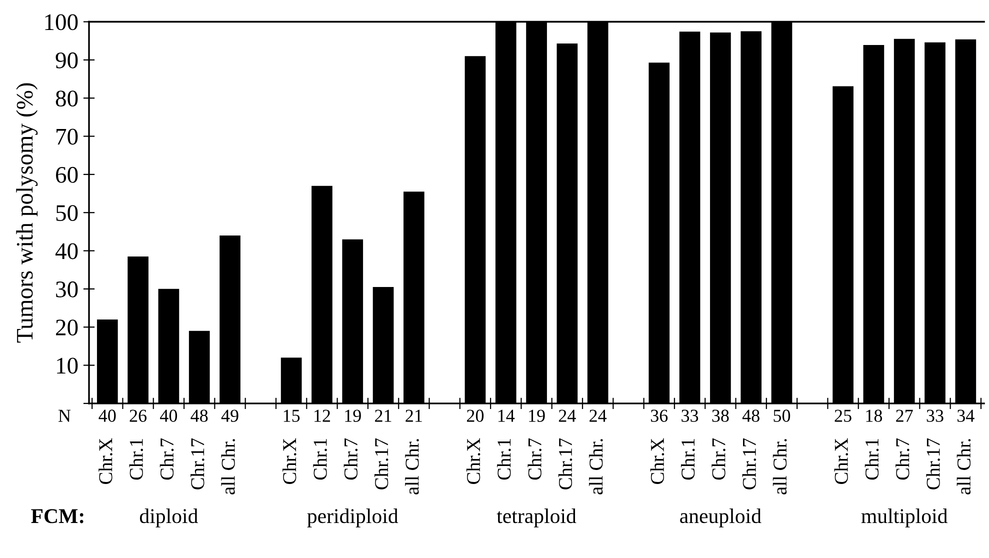 The width and height of the screenshot is (989, 558). What do you see at coordinates (506, 416) in the screenshot?
I see `text: 14` at bounding box center [506, 416].